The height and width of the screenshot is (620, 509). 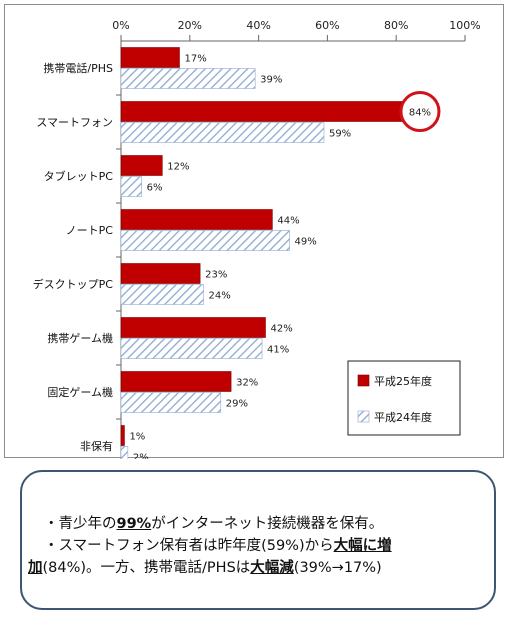 I want to click on data-label: 59%, so click(x=340, y=134).